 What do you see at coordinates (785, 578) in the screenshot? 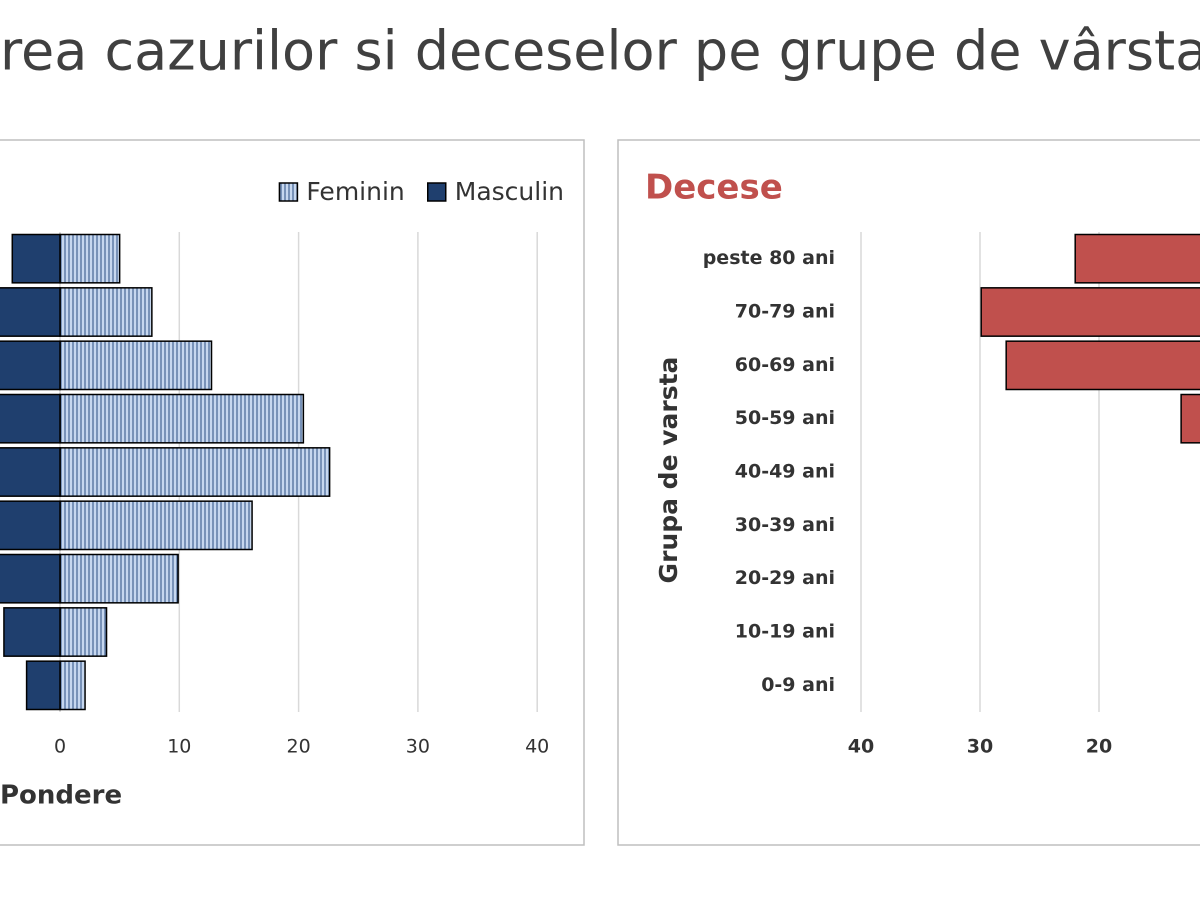
I see `y-tick-label: 20-29 ani` at bounding box center [785, 578].